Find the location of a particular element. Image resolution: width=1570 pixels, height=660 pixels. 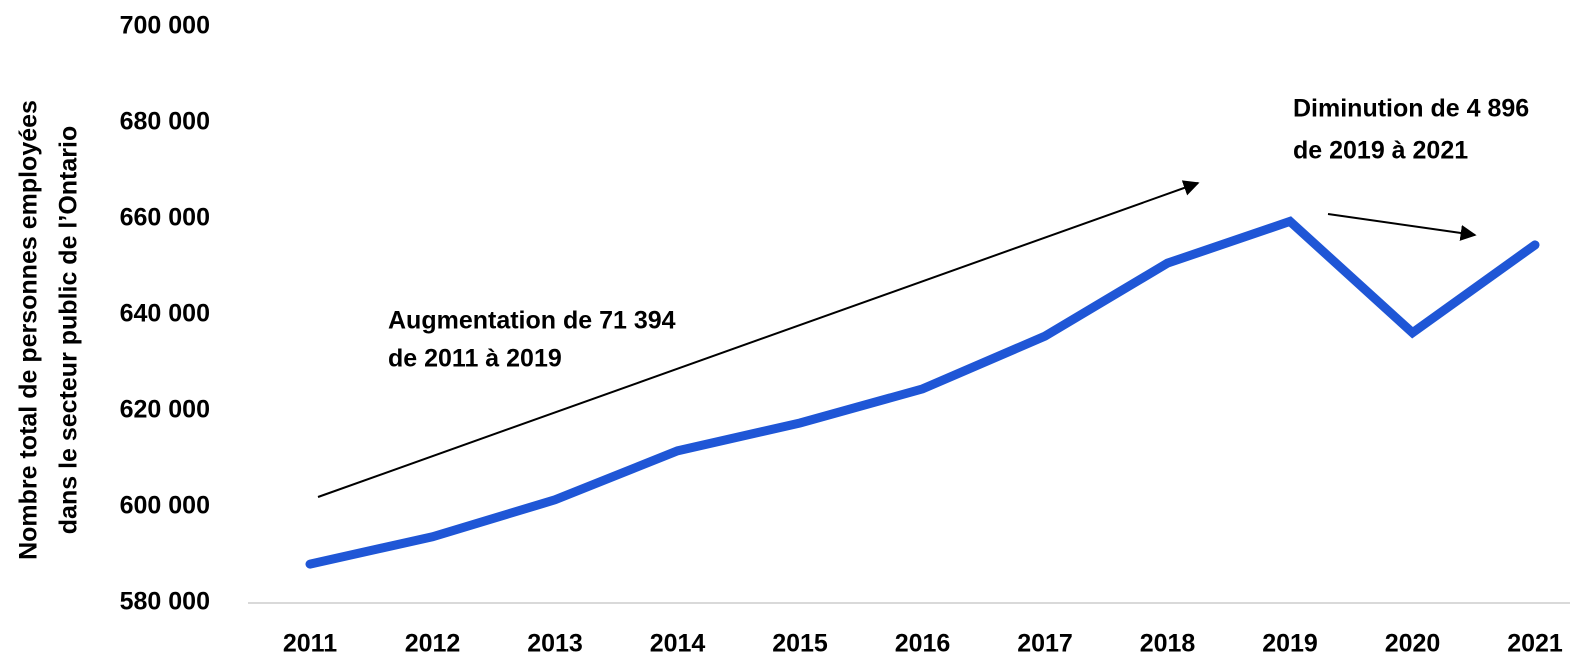

y-tick-label: 620 000 is located at coordinates (165, 410).